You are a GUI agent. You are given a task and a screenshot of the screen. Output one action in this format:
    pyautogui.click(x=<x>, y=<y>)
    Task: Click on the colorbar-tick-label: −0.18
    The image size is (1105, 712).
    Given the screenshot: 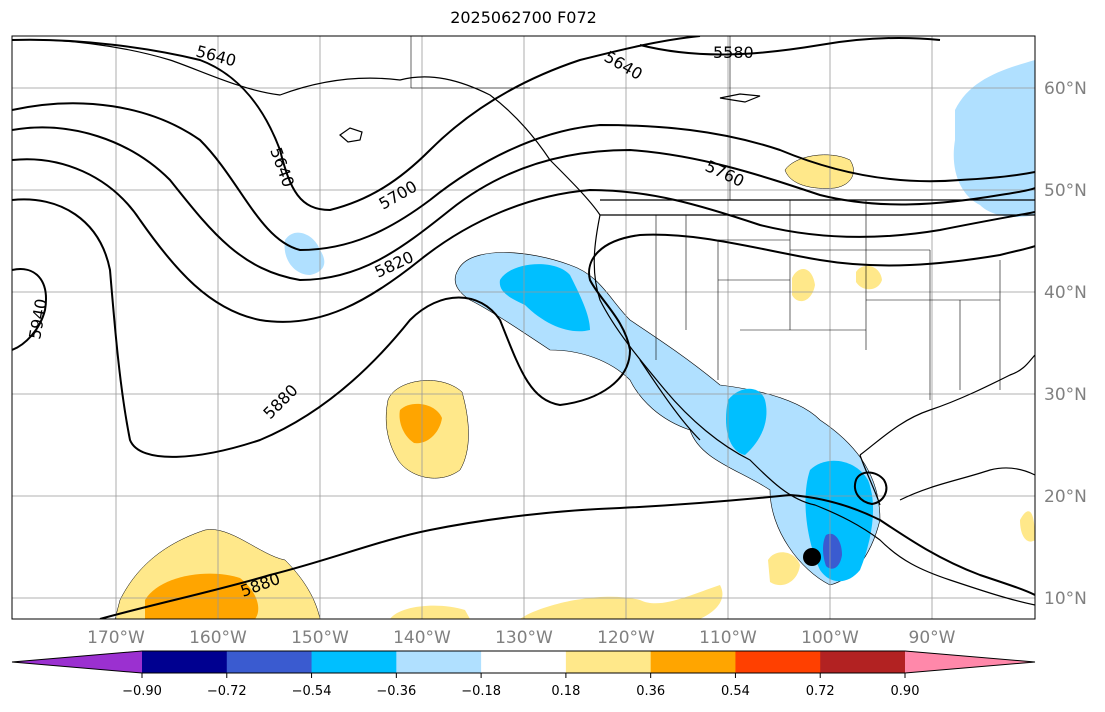 What is the action you would take?
    pyautogui.click(x=481, y=691)
    